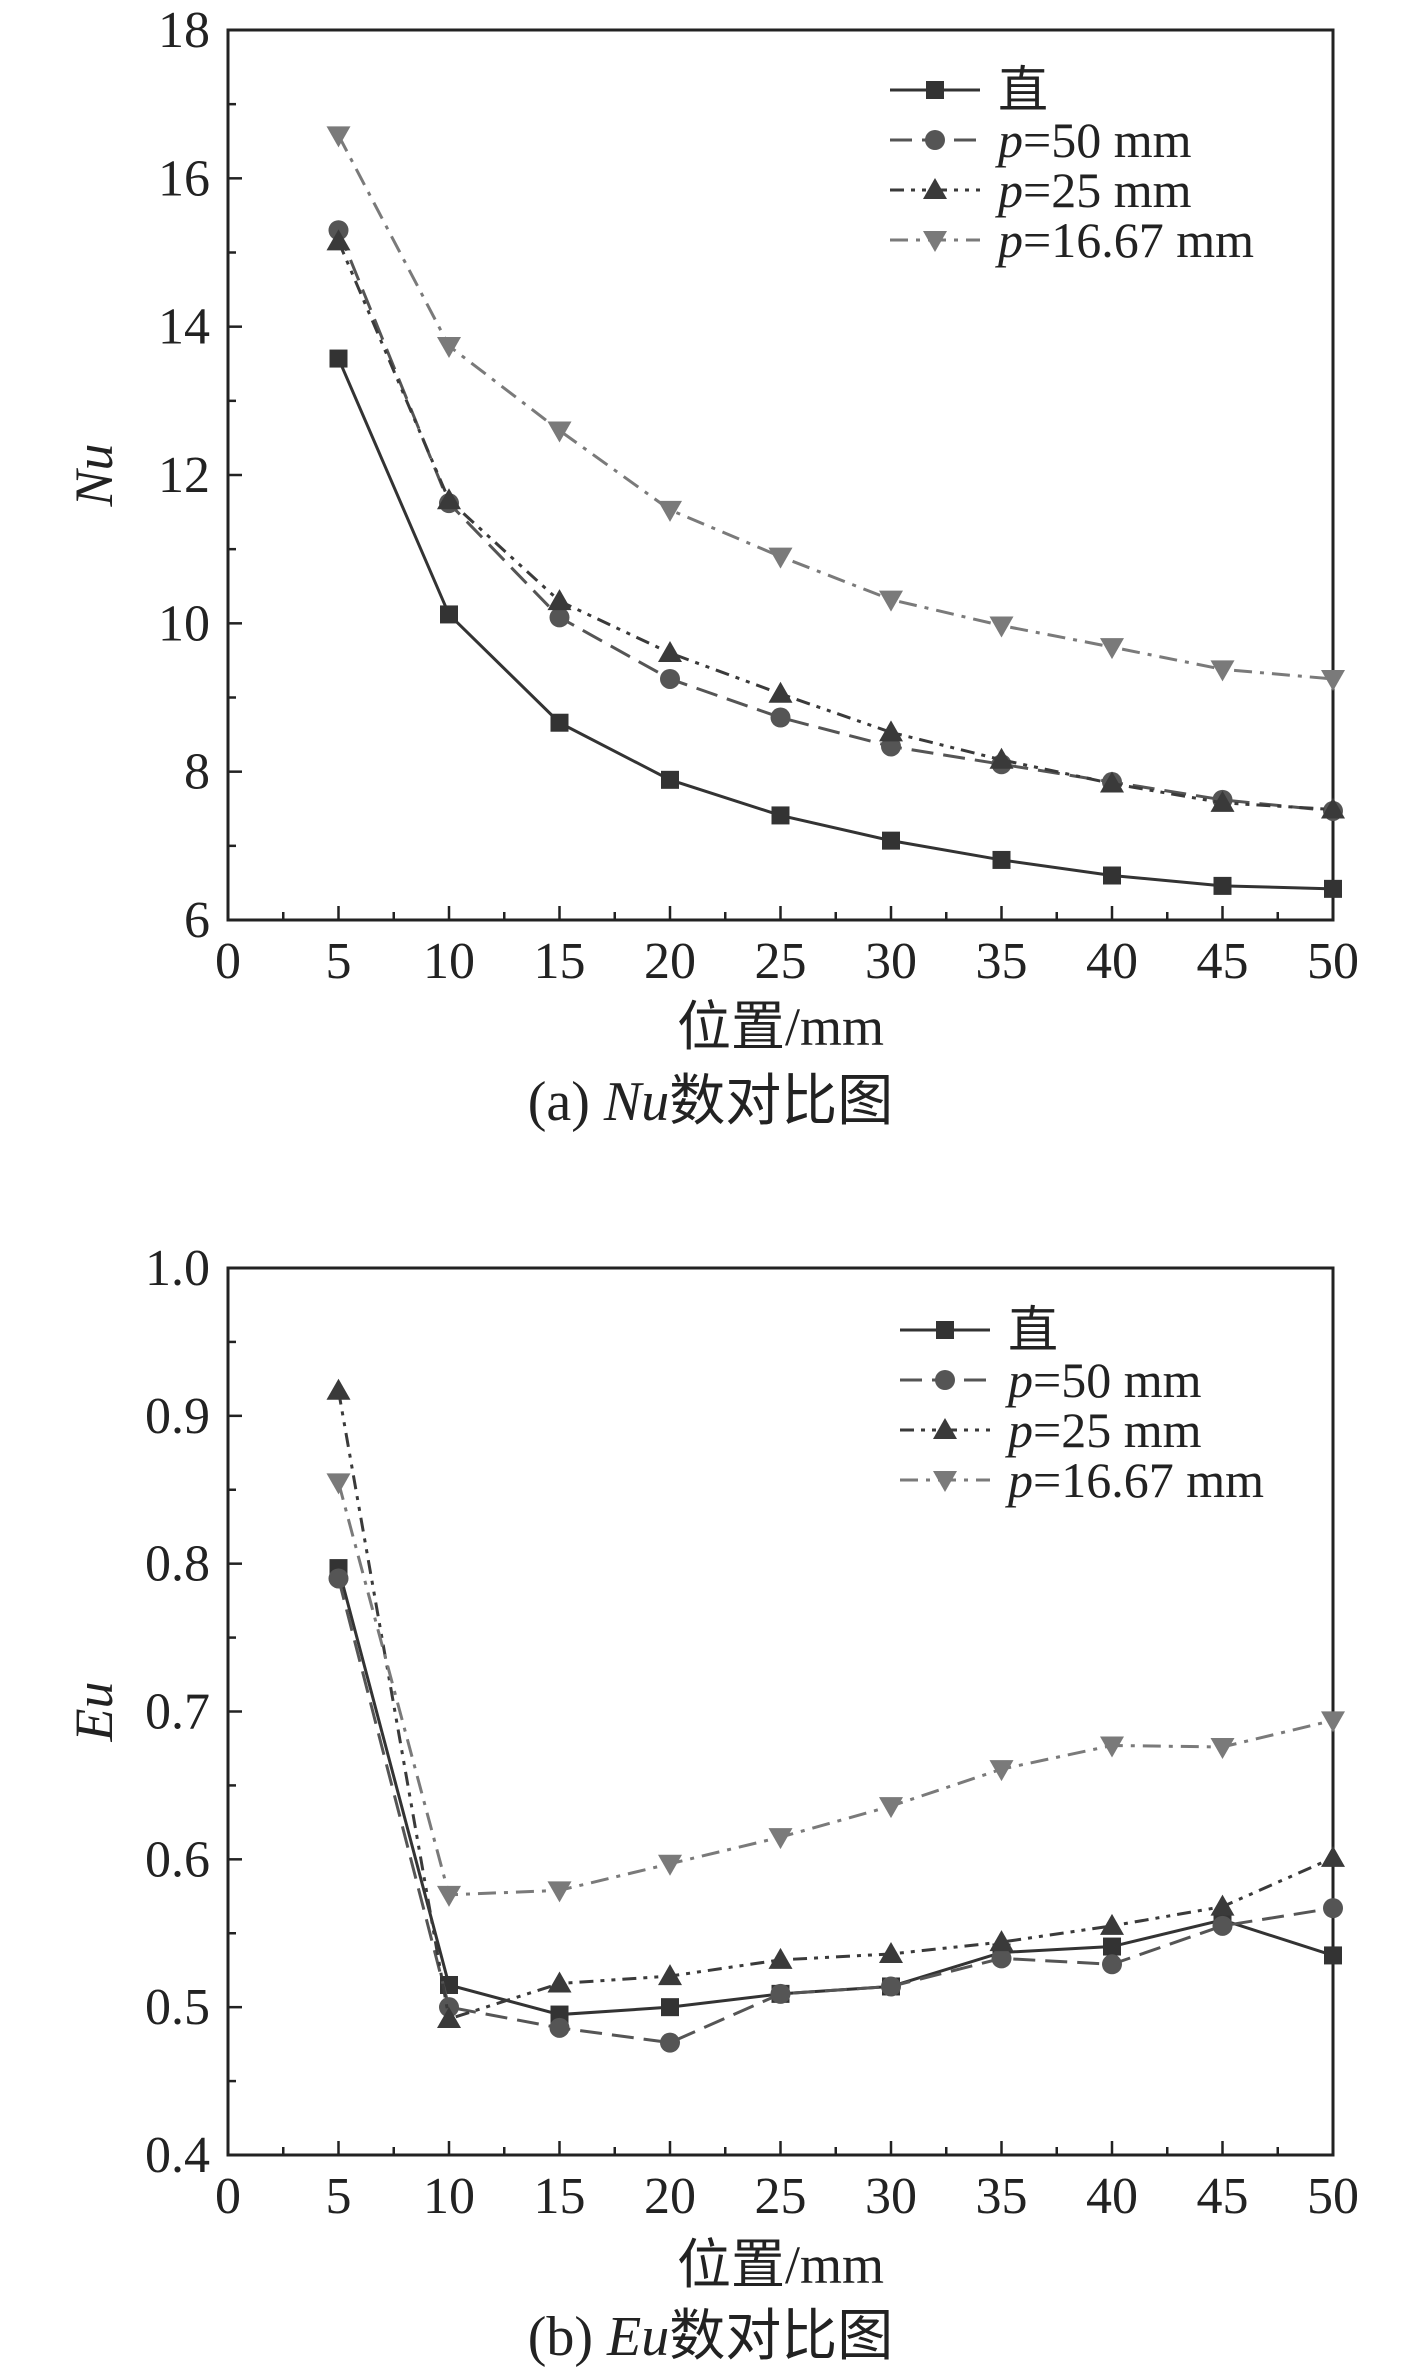  Describe the element at coordinates (781, 1102) in the screenshot. I see `caption-suffix: 数对比图` at that location.